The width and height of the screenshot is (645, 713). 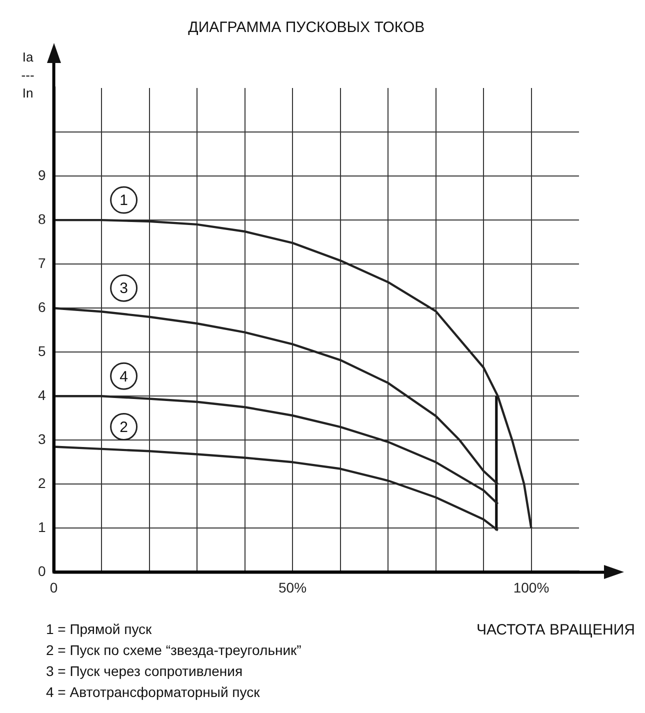 I want to click on y-tick-label: 1, so click(x=42, y=527).